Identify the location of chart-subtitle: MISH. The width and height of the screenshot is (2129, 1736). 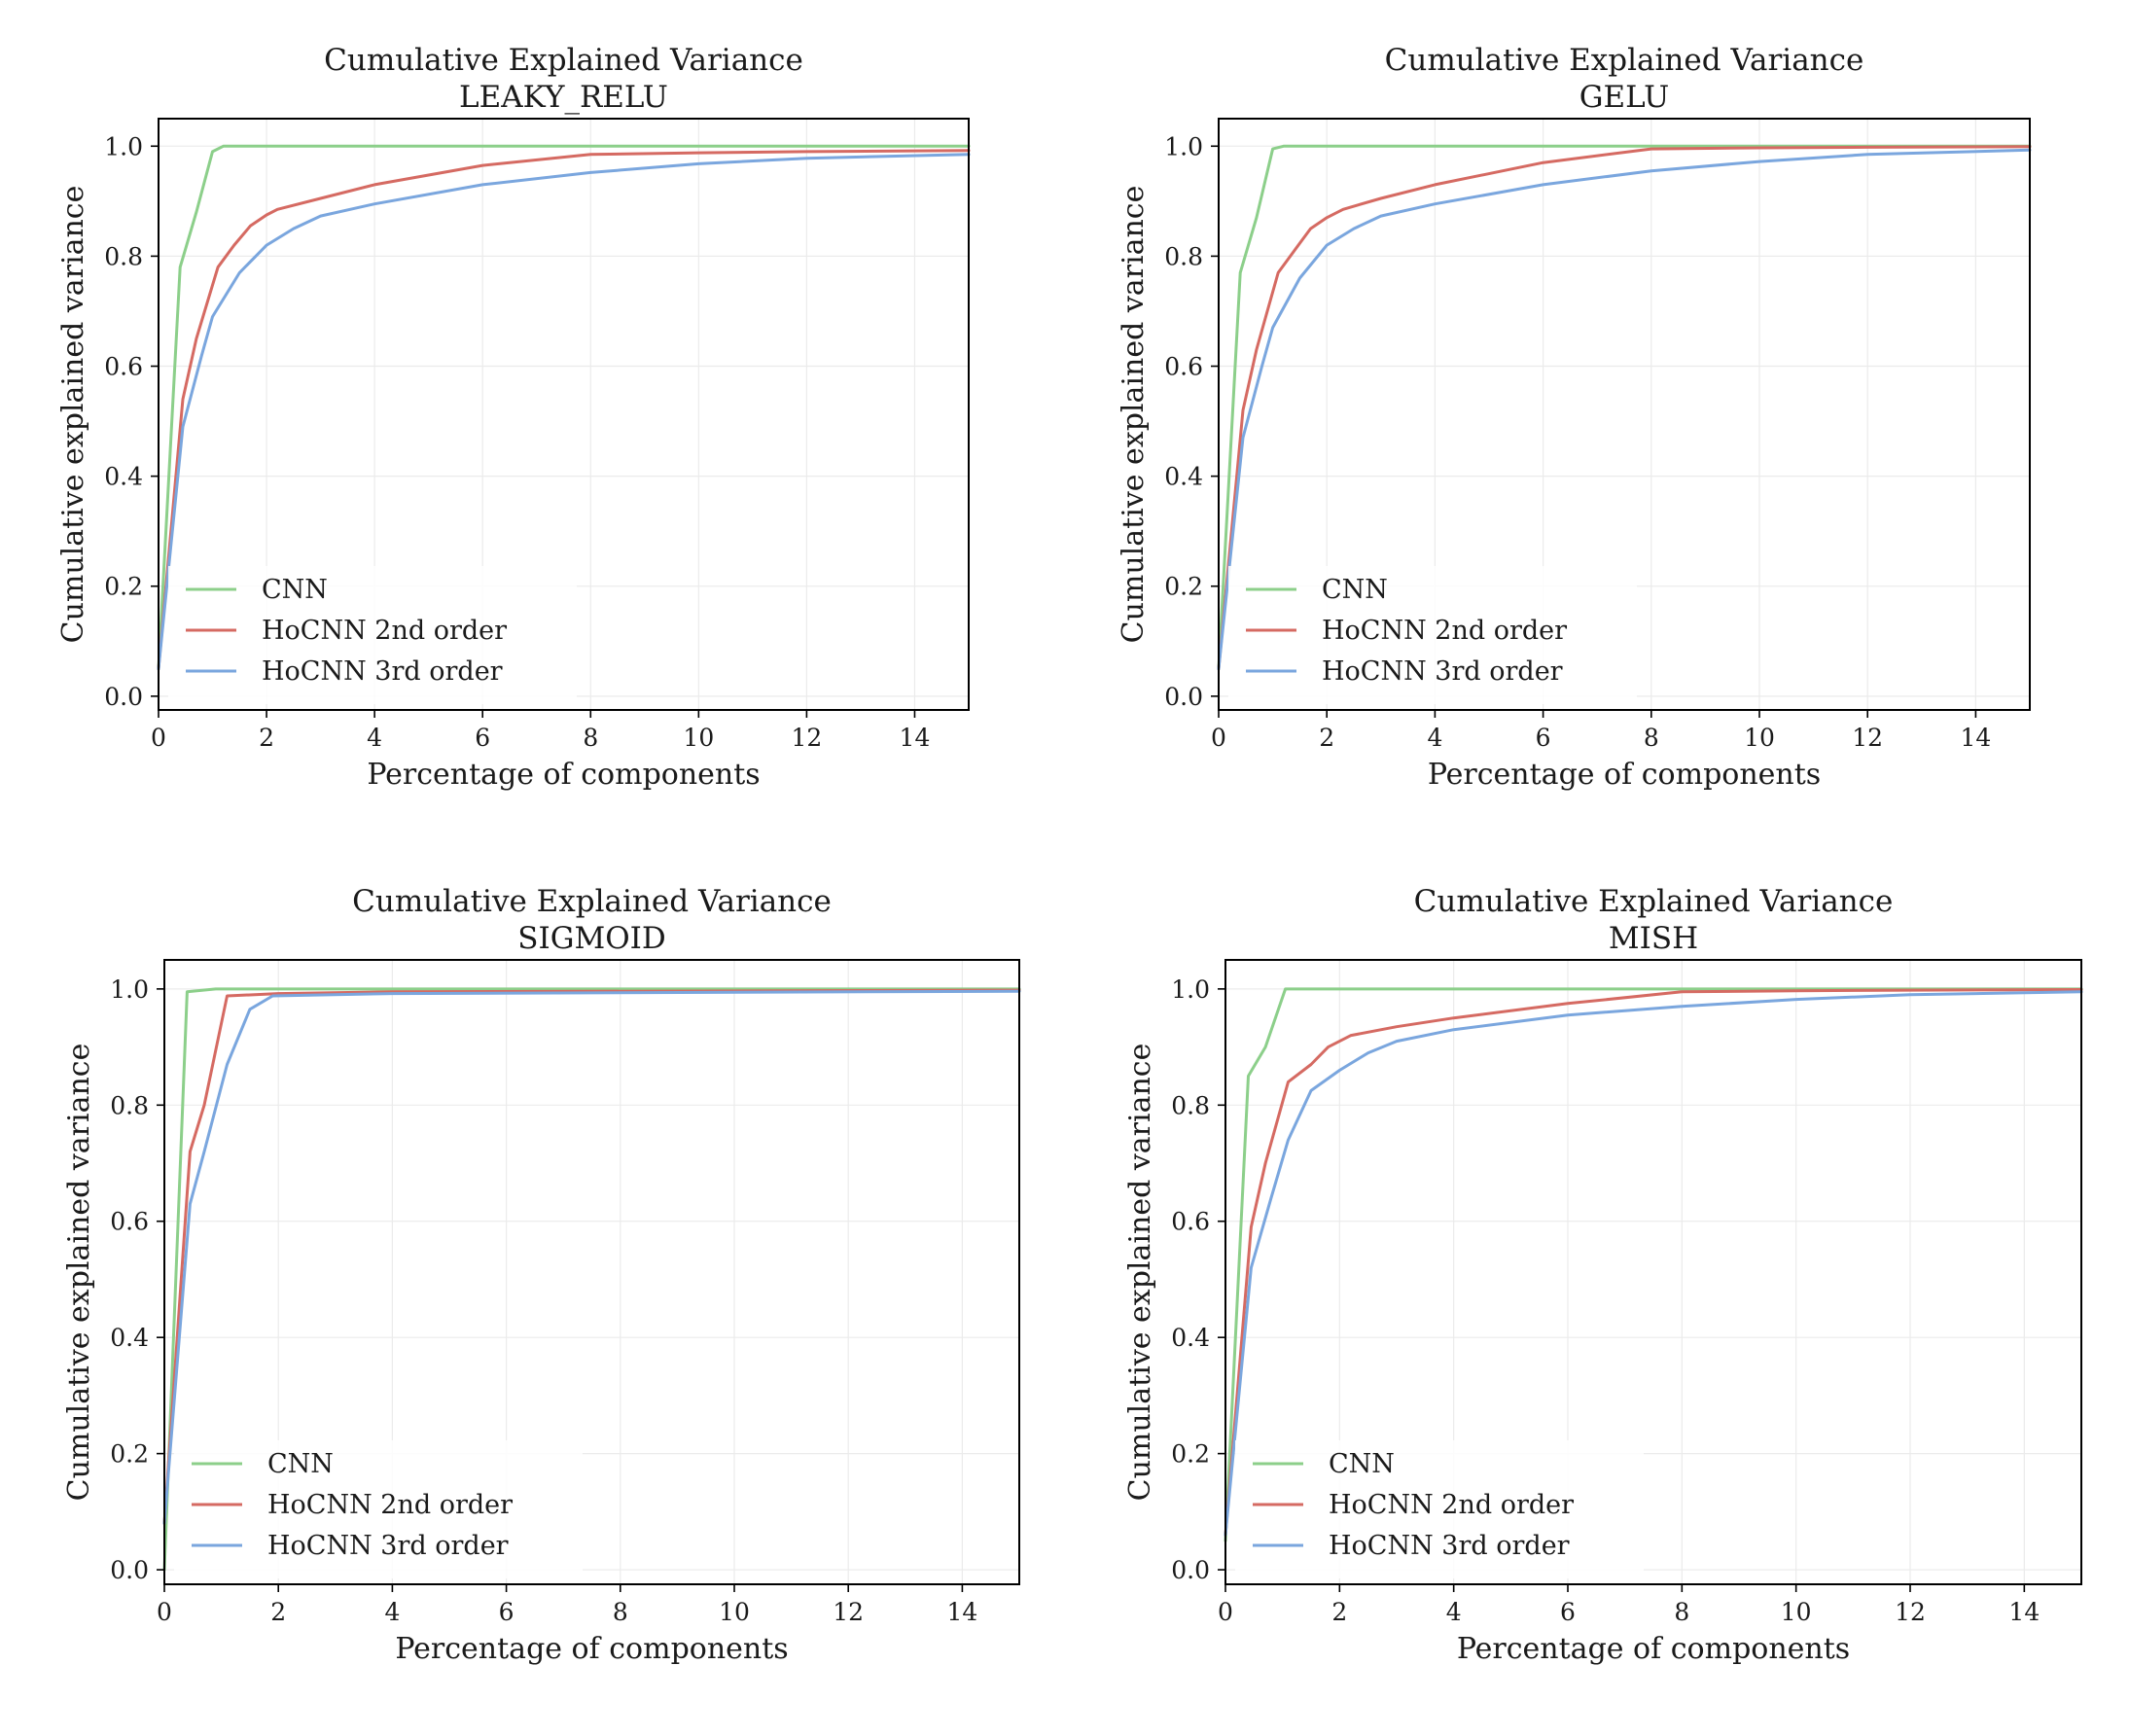
(1654, 938).